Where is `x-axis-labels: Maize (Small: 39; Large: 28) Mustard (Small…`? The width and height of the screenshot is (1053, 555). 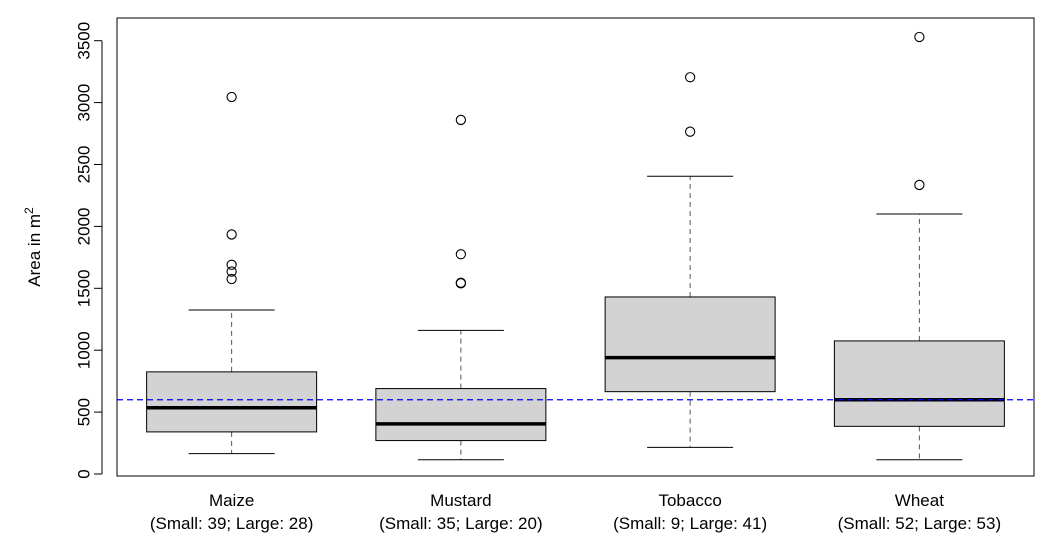
x-axis-labels: Maize (Small: 39; Large: 28) Mustard (Small… is located at coordinates (575, 512).